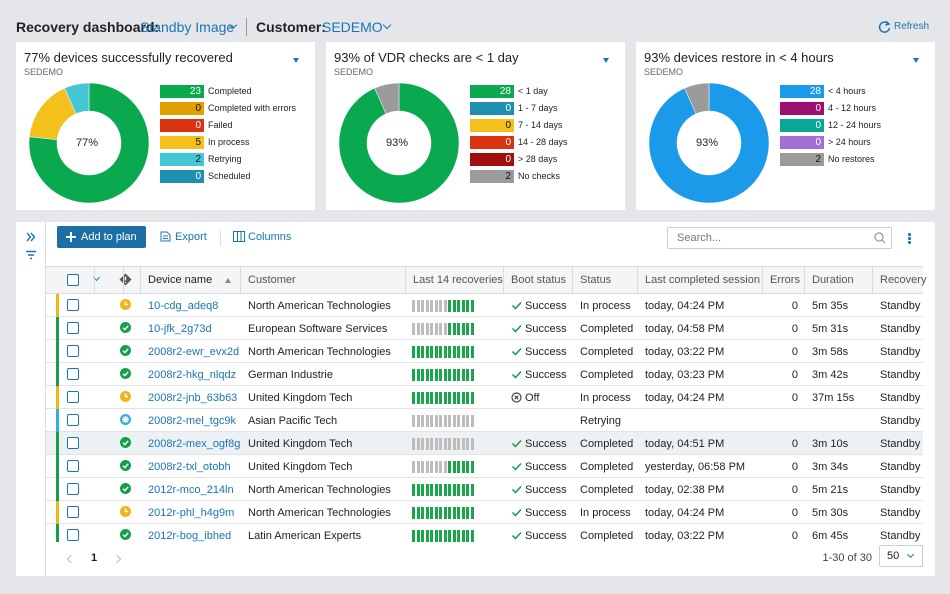  Describe the element at coordinates (607, 490) in the screenshot. I see `cell-status: Completed` at that location.